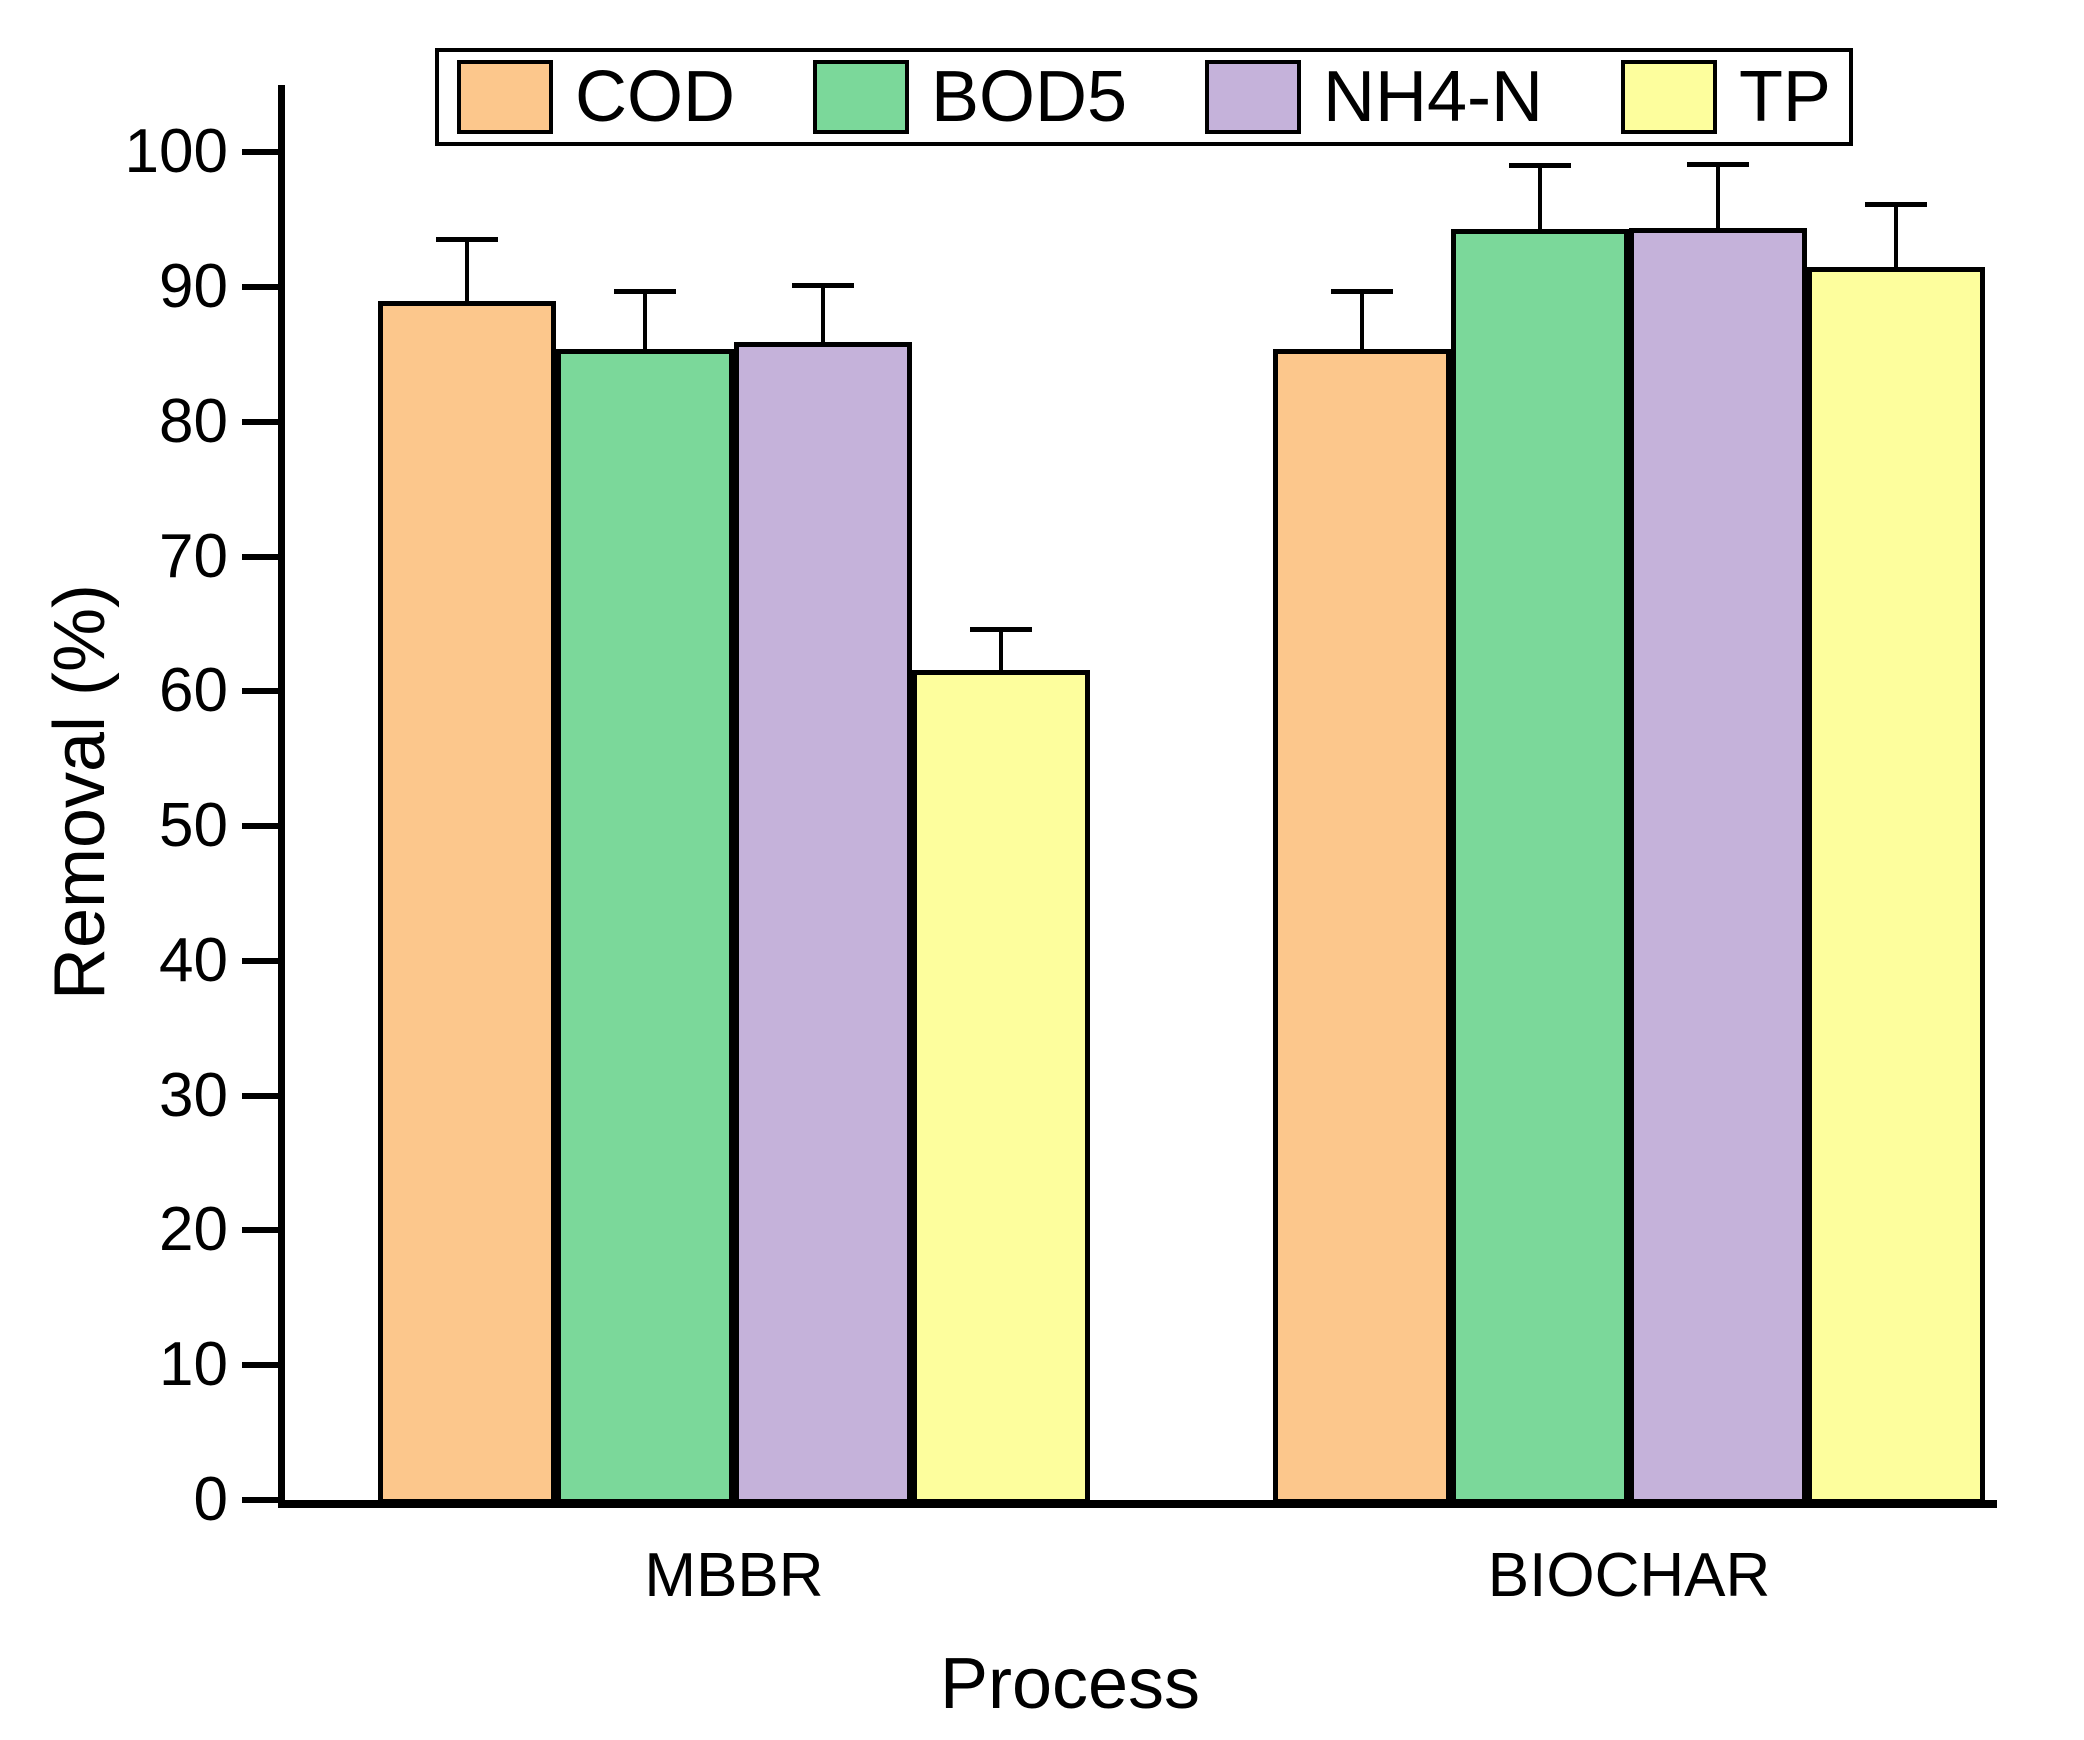 This screenshot has width=2084, height=1740. I want to click on bar-nh4-n-biochar, so click(1718, 865).